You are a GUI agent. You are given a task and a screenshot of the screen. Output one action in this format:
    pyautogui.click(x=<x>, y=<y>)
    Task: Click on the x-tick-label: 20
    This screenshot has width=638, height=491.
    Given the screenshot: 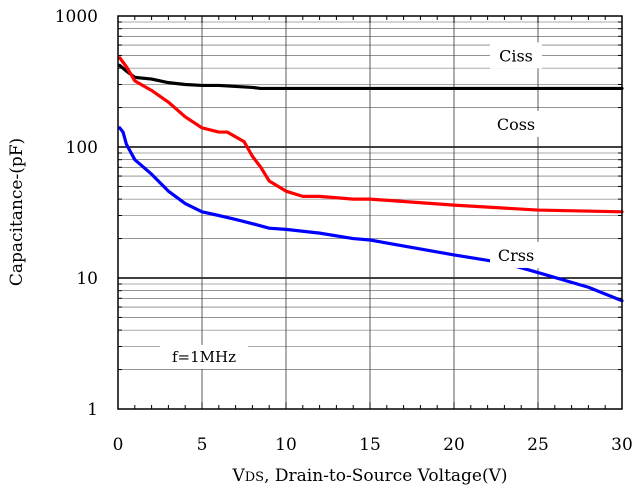 What is the action you would take?
    pyautogui.click(x=454, y=445)
    